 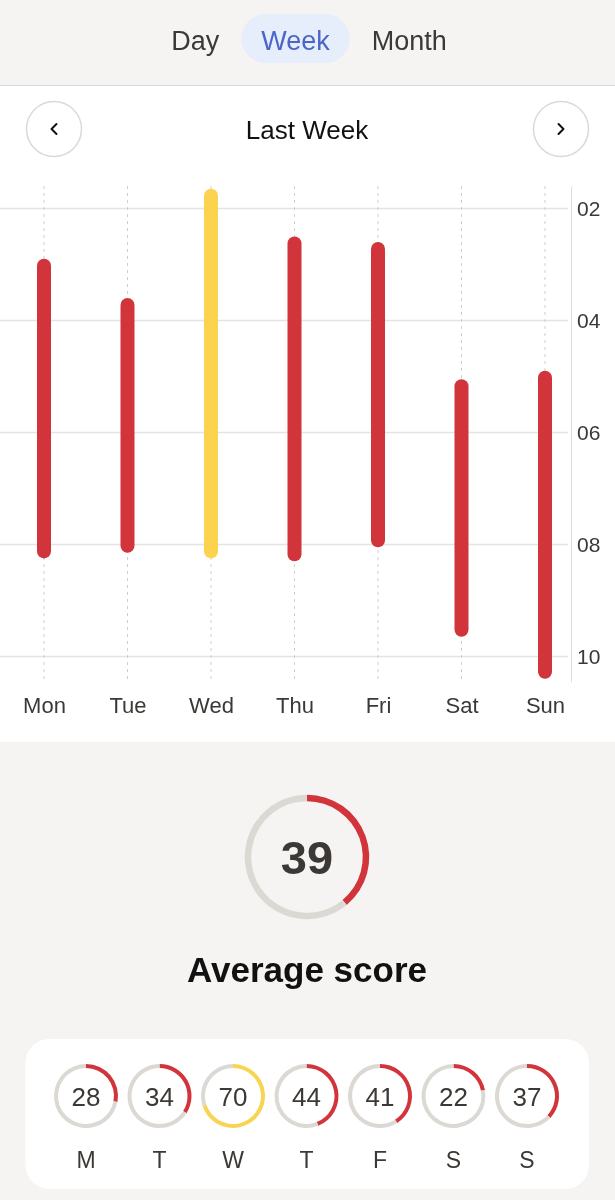 I want to click on text: 22, so click(x=453, y=1096).